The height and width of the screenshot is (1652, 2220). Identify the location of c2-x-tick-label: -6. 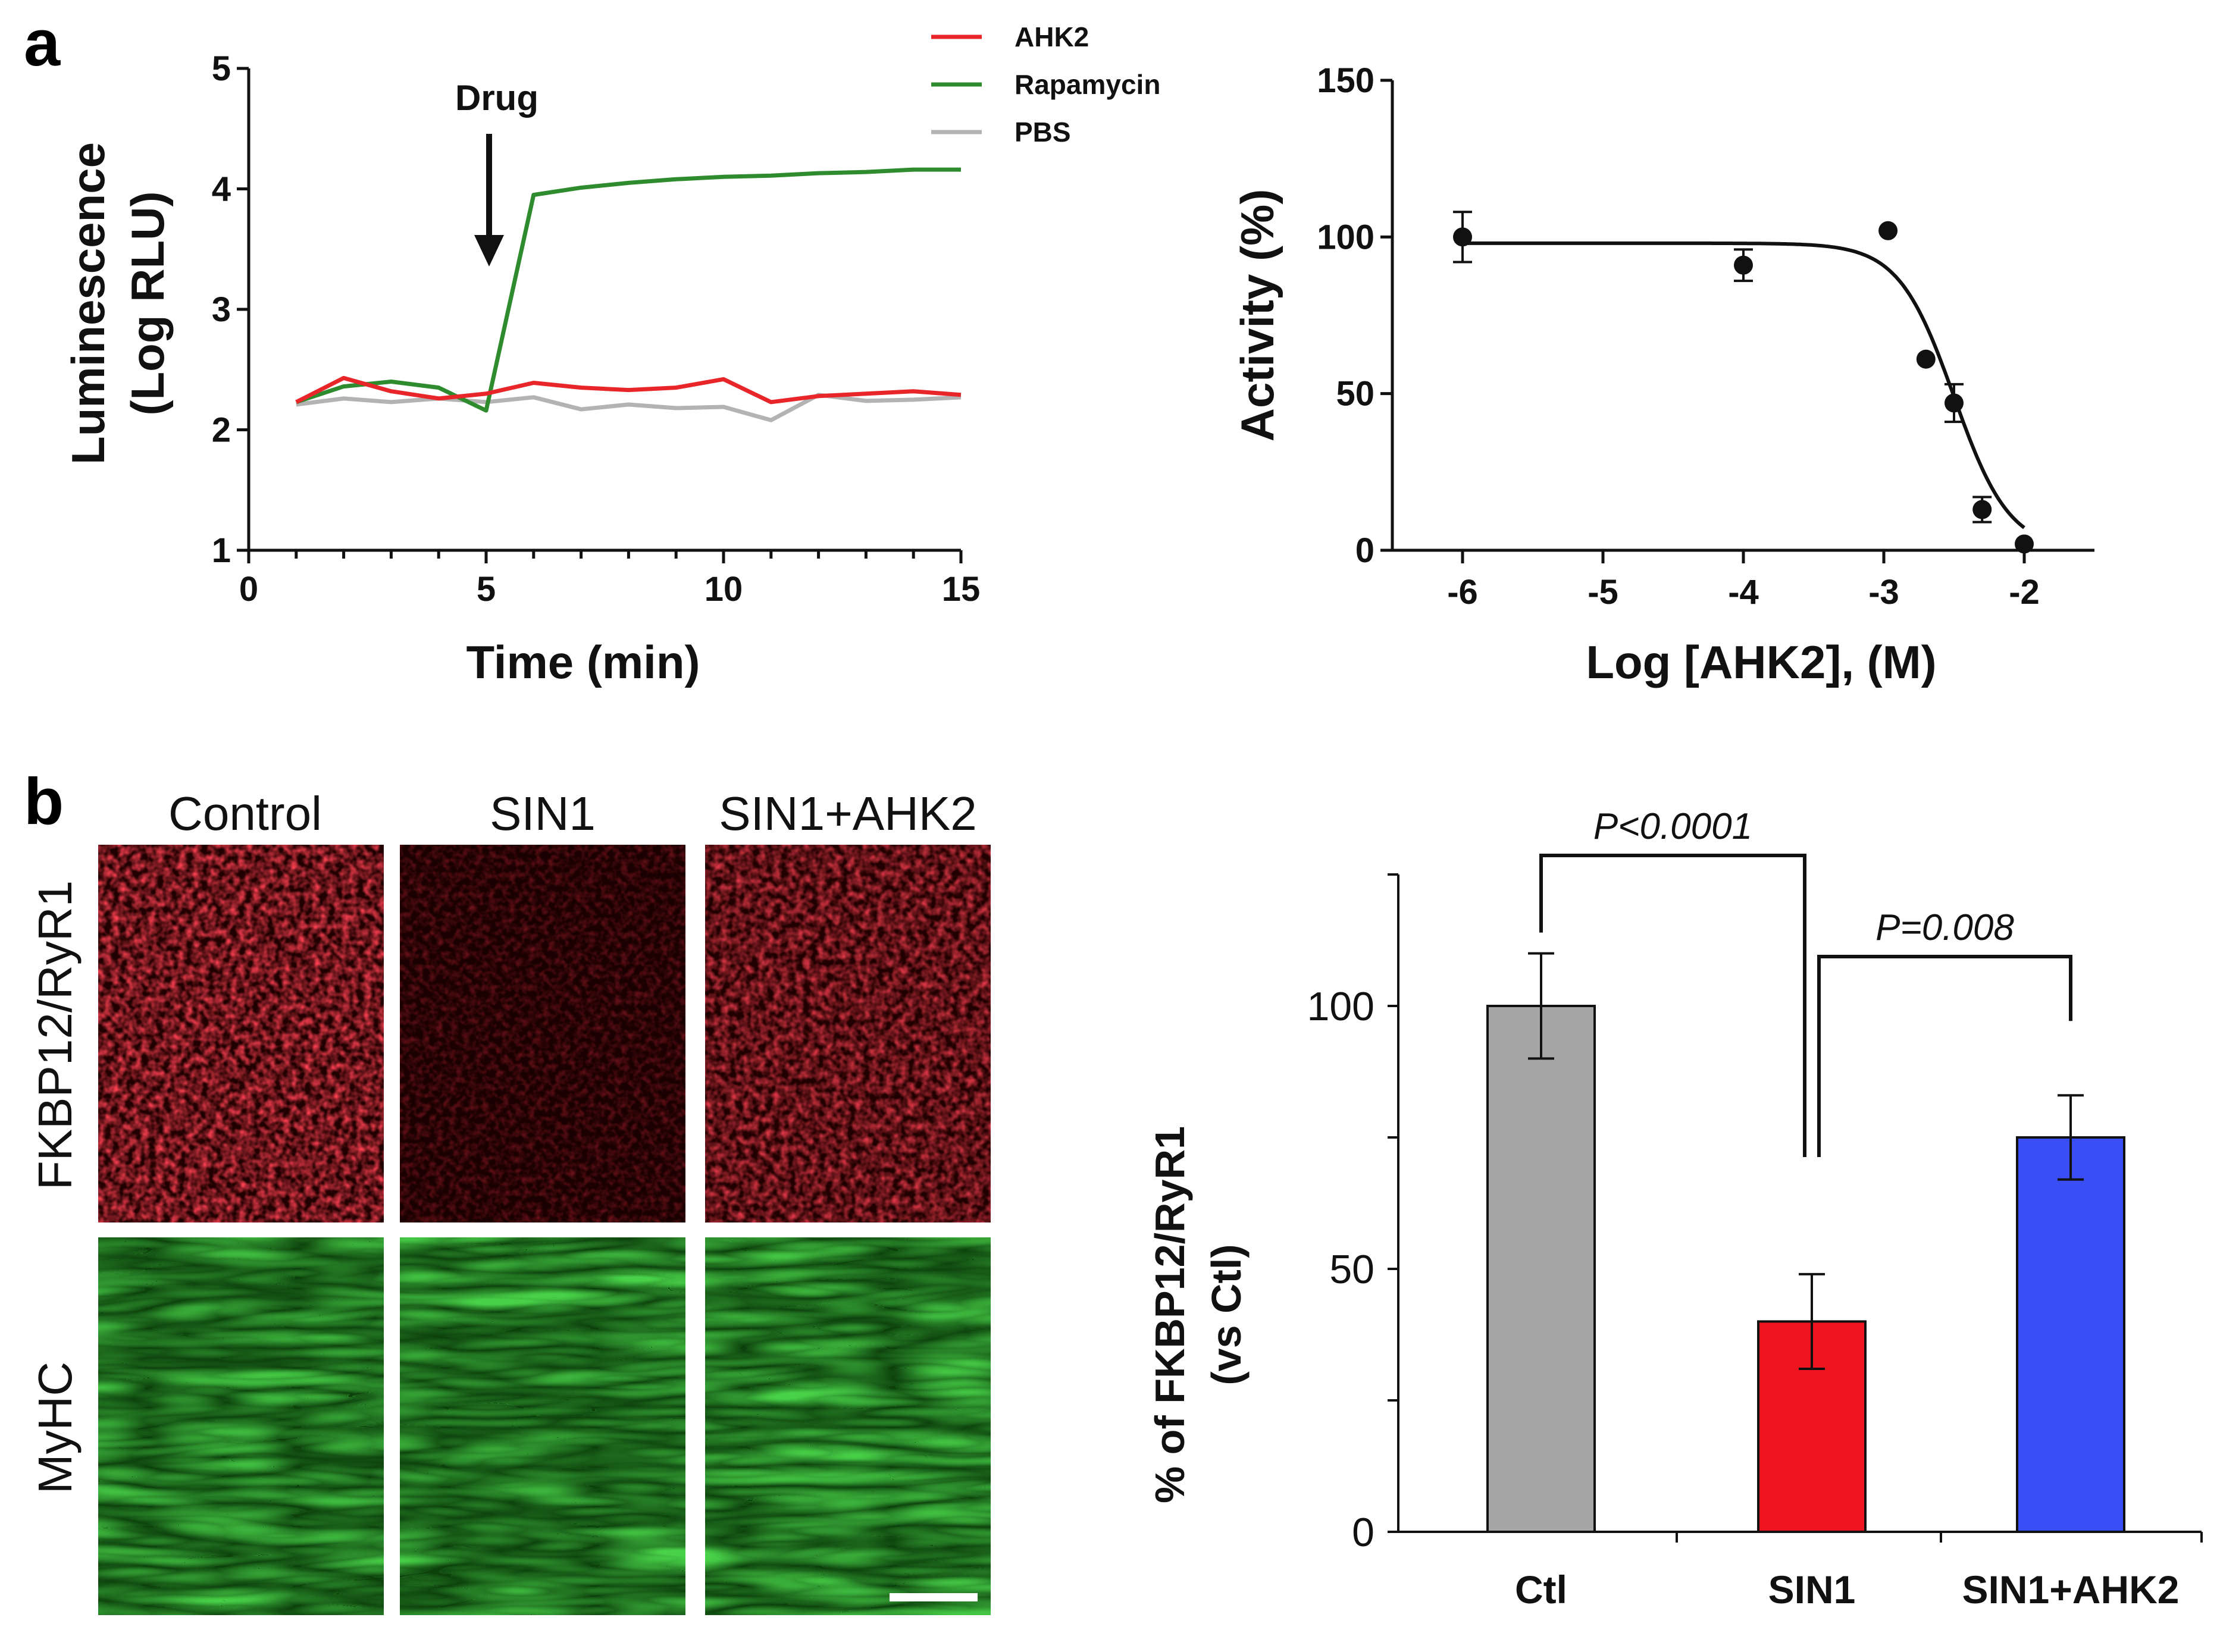
(1463, 592).